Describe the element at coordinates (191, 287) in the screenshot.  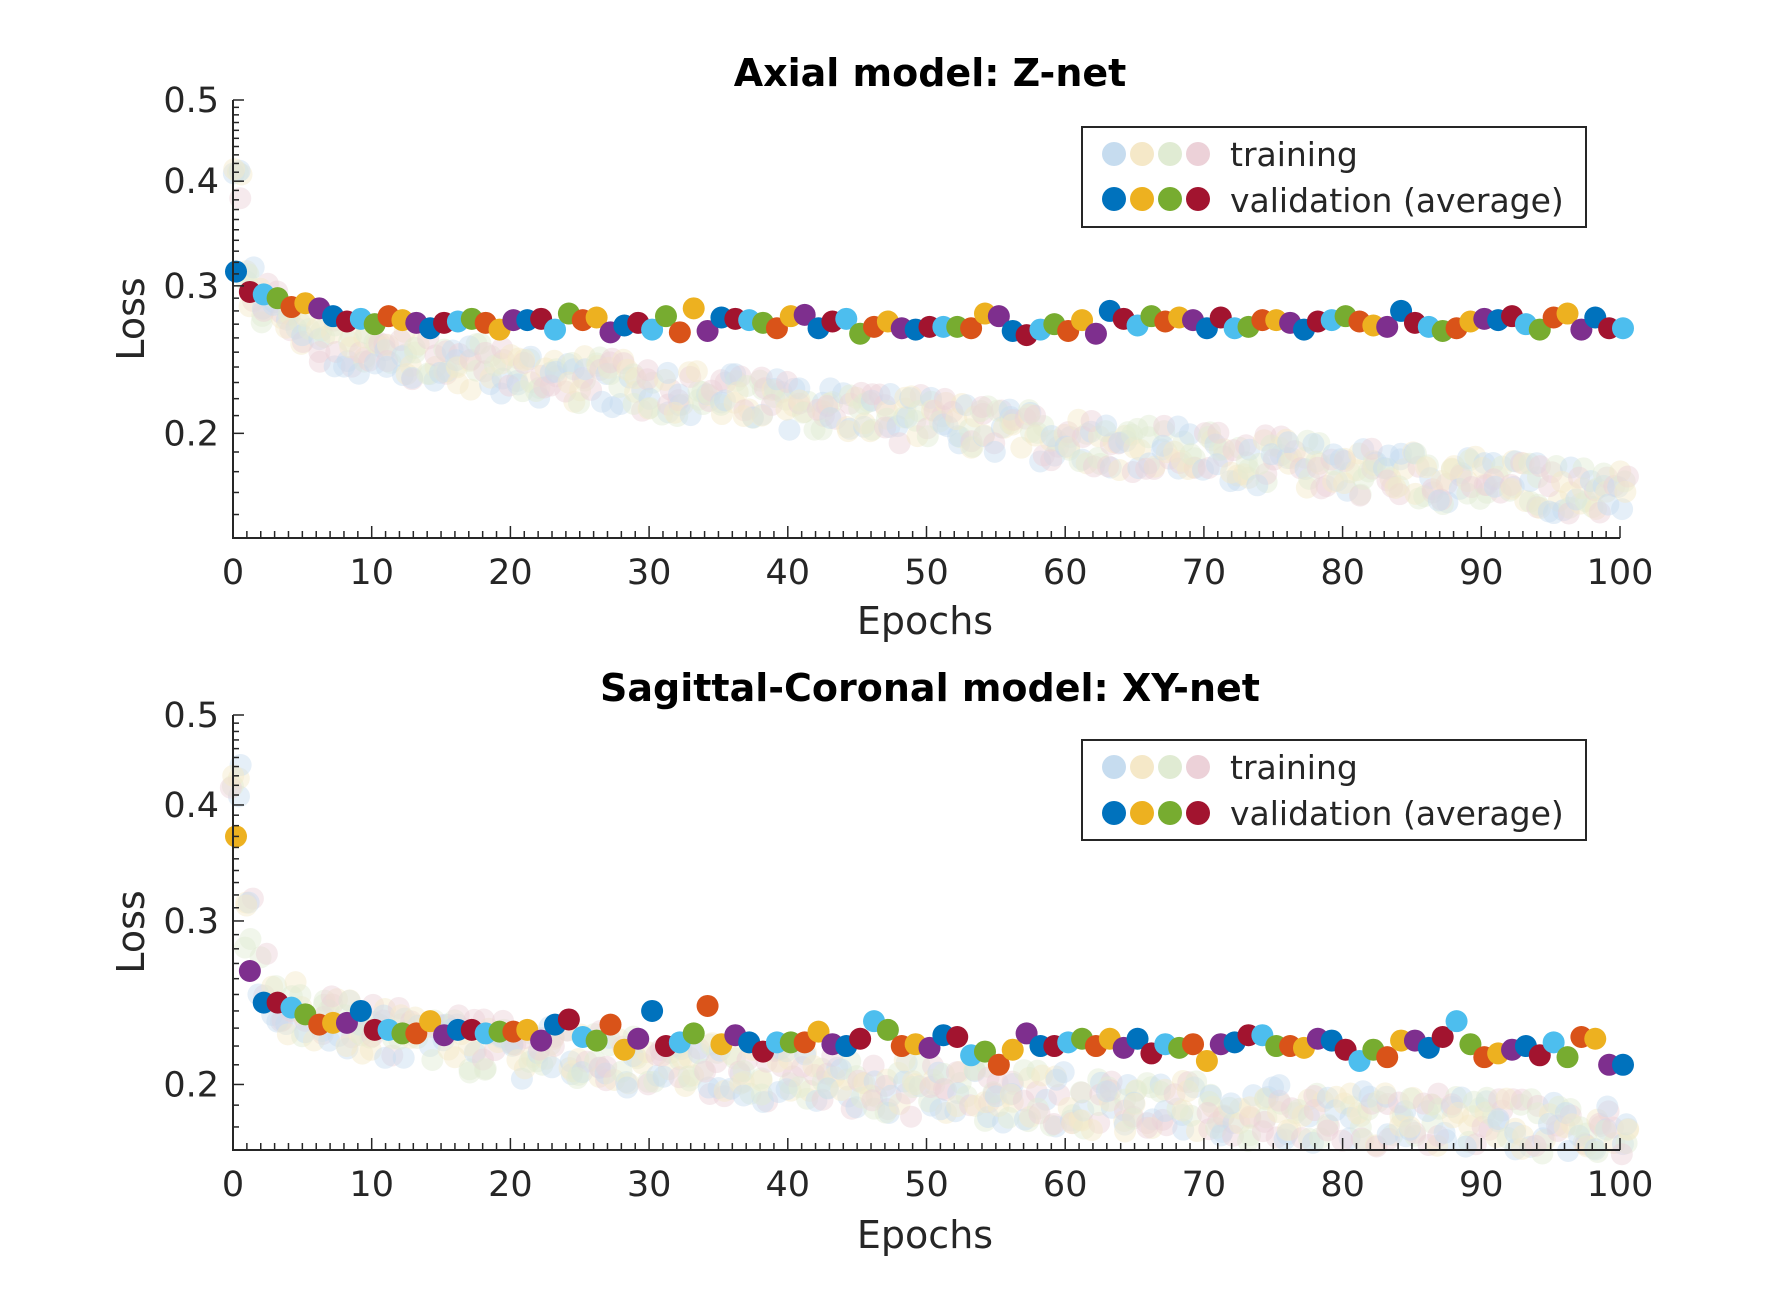
I see `y-tick-label: 0.3` at that location.